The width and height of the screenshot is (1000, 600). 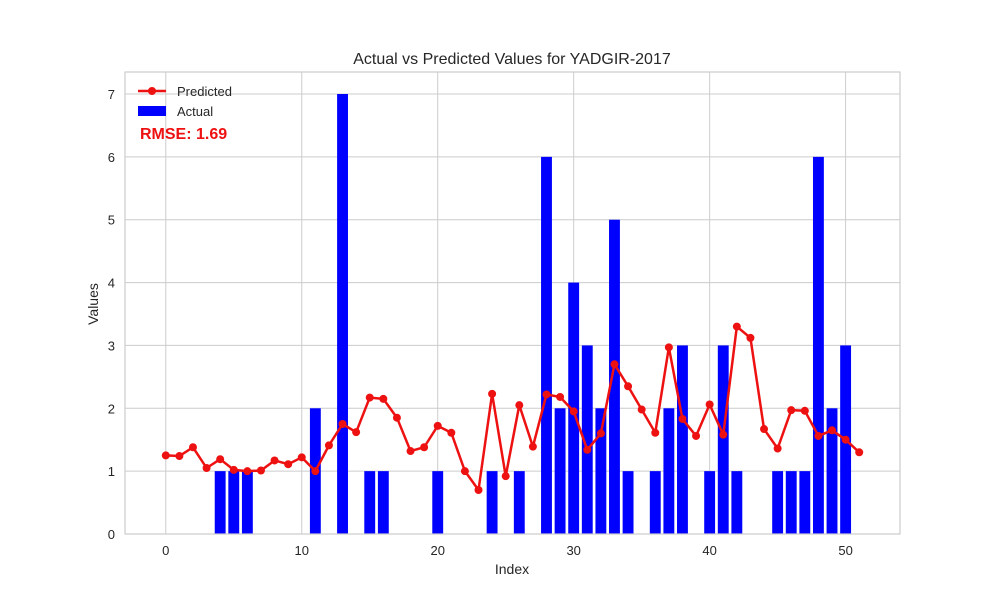 What do you see at coordinates (111, 283) in the screenshot?
I see `y-tick-label: 4` at bounding box center [111, 283].